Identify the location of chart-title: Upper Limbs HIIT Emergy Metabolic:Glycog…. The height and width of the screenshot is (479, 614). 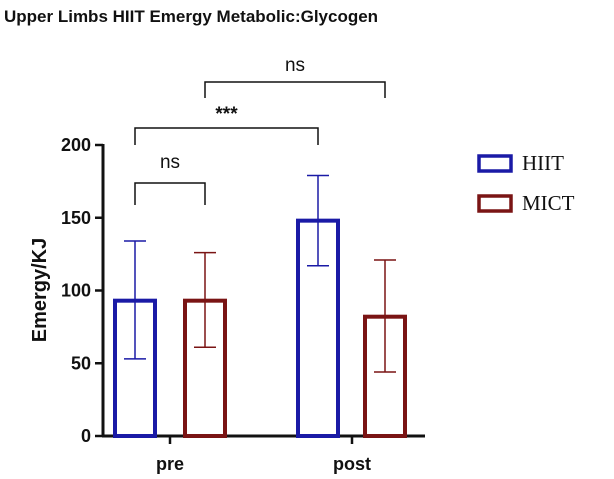
(191, 16).